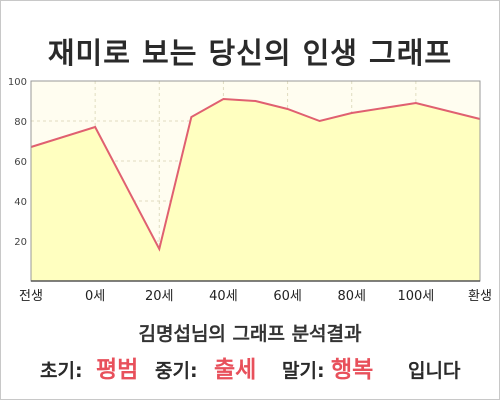 This screenshot has width=500, height=400. Describe the element at coordinates (159, 296) in the screenshot. I see `x-tick-label: 20세` at that location.